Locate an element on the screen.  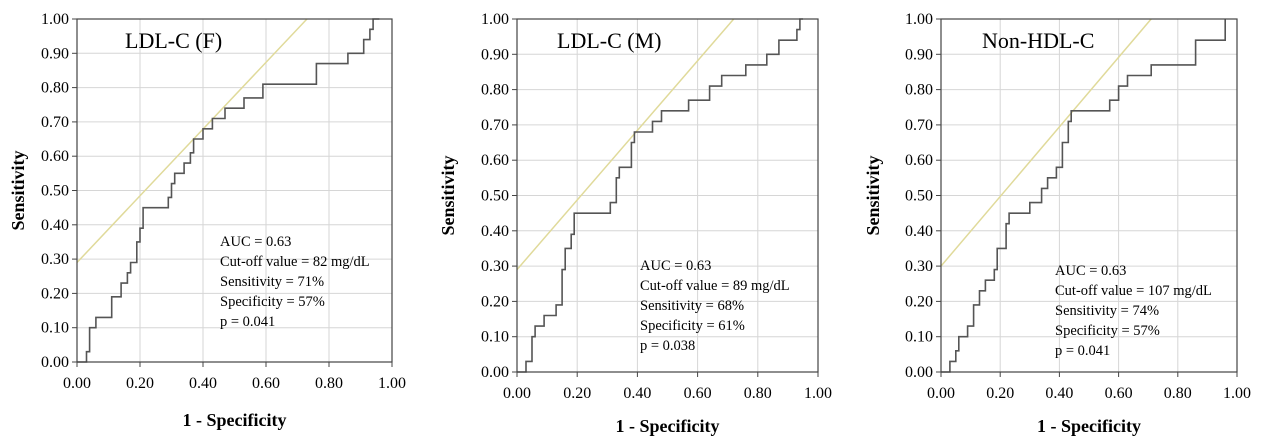
stat-line: Specificity = 61% is located at coordinates (692, 326).